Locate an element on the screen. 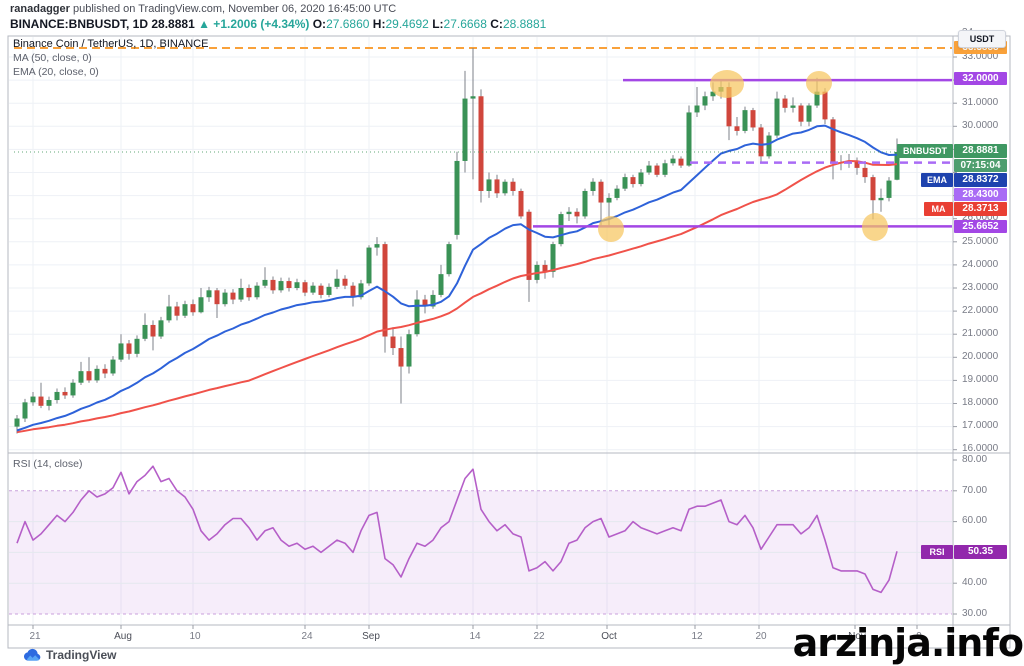 The height and width of the screenshot is (666, 1024). chart-legend-title: Binance Coin / TetherUS, 1D, BINANCE is located at coordinates (111, 44).